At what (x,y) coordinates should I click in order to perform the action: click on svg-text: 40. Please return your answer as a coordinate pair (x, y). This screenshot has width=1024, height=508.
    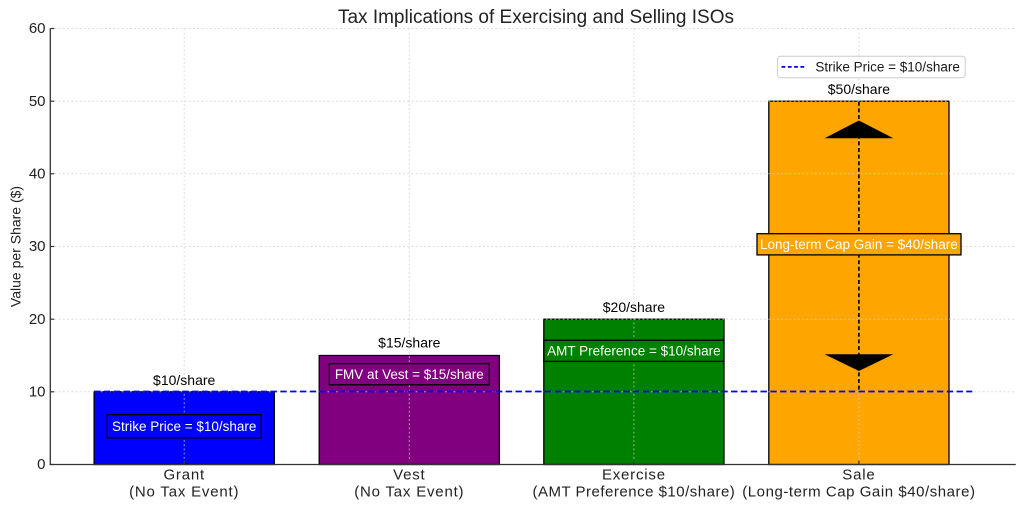
    Looking at the image, I should click on (37, 174).